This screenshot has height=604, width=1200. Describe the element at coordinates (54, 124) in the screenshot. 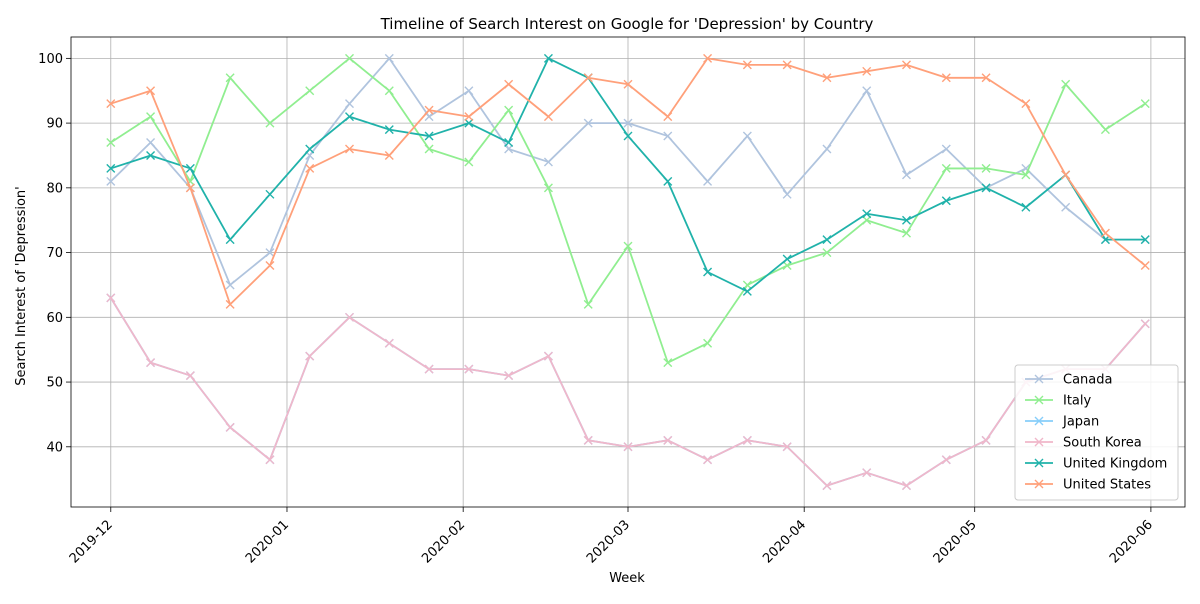

I see `y-tick-label: 90` at that location.